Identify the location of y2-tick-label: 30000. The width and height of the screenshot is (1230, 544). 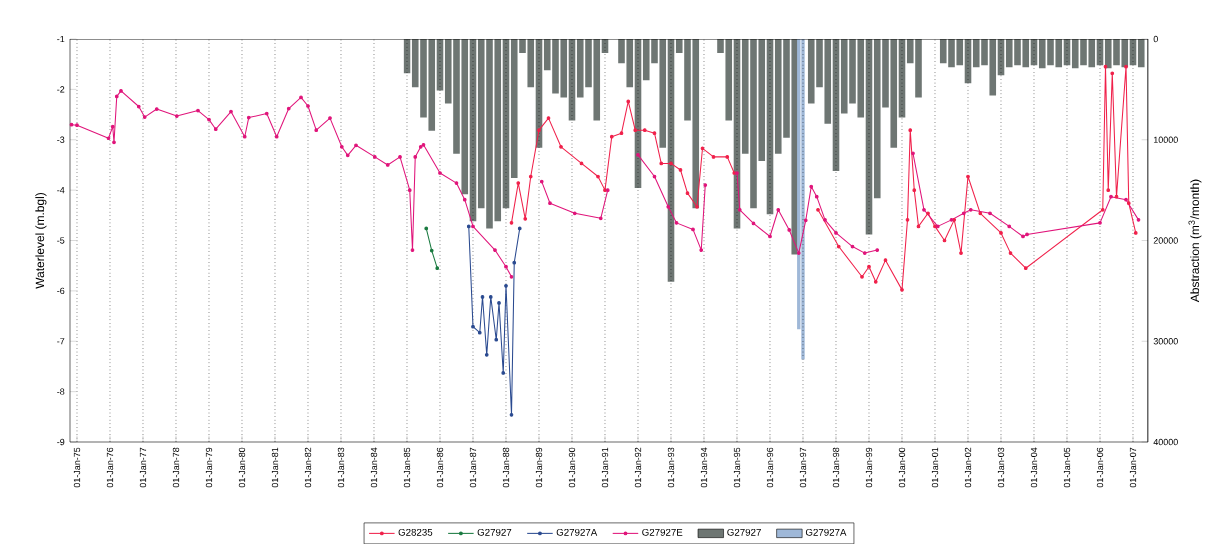
(1165, 341).